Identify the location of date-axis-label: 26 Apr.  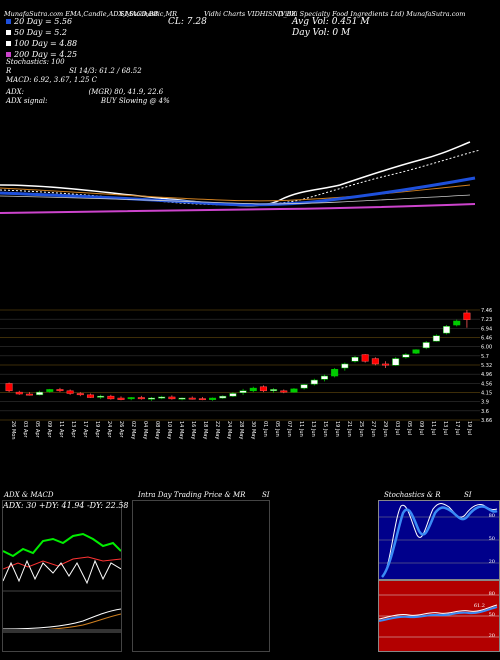
(121, 430).